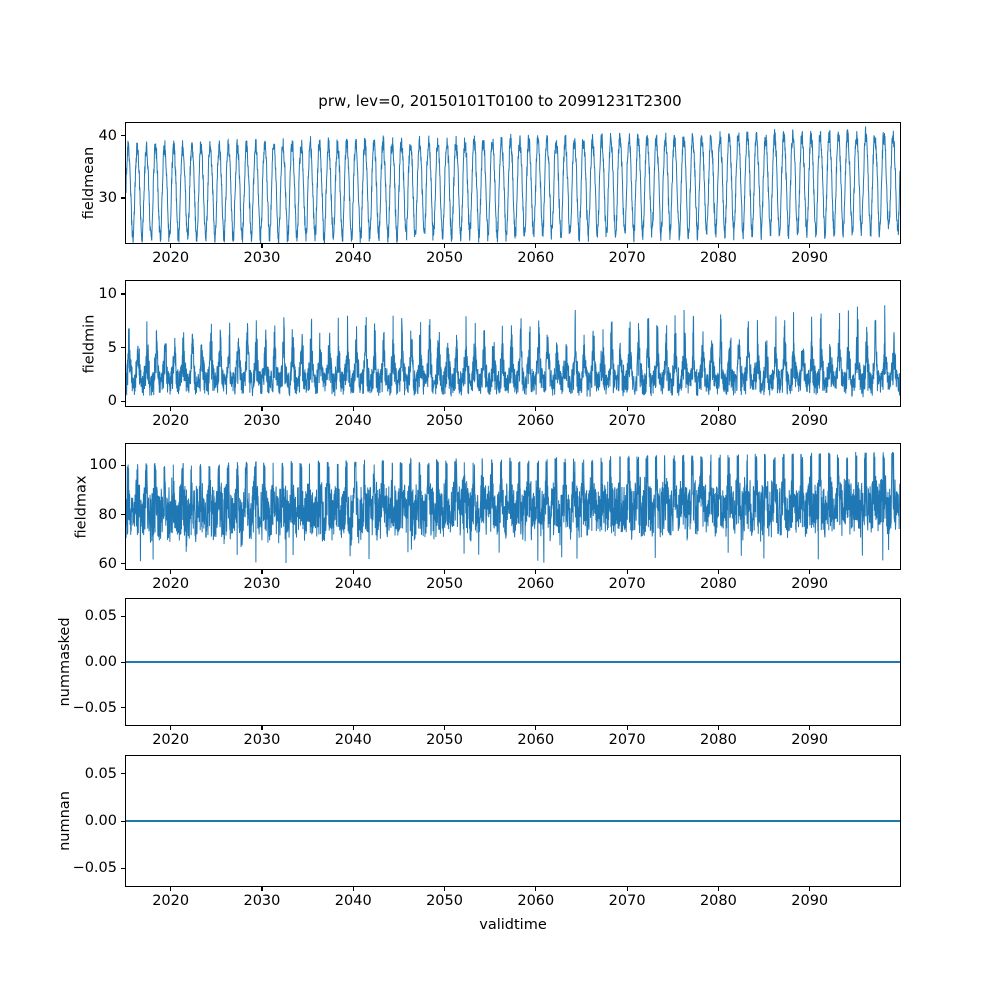 The width and height of the screenshot is (1000, 1000). I want to click on xtick-label-fieldmin-7: 2090, so click(810, 421).